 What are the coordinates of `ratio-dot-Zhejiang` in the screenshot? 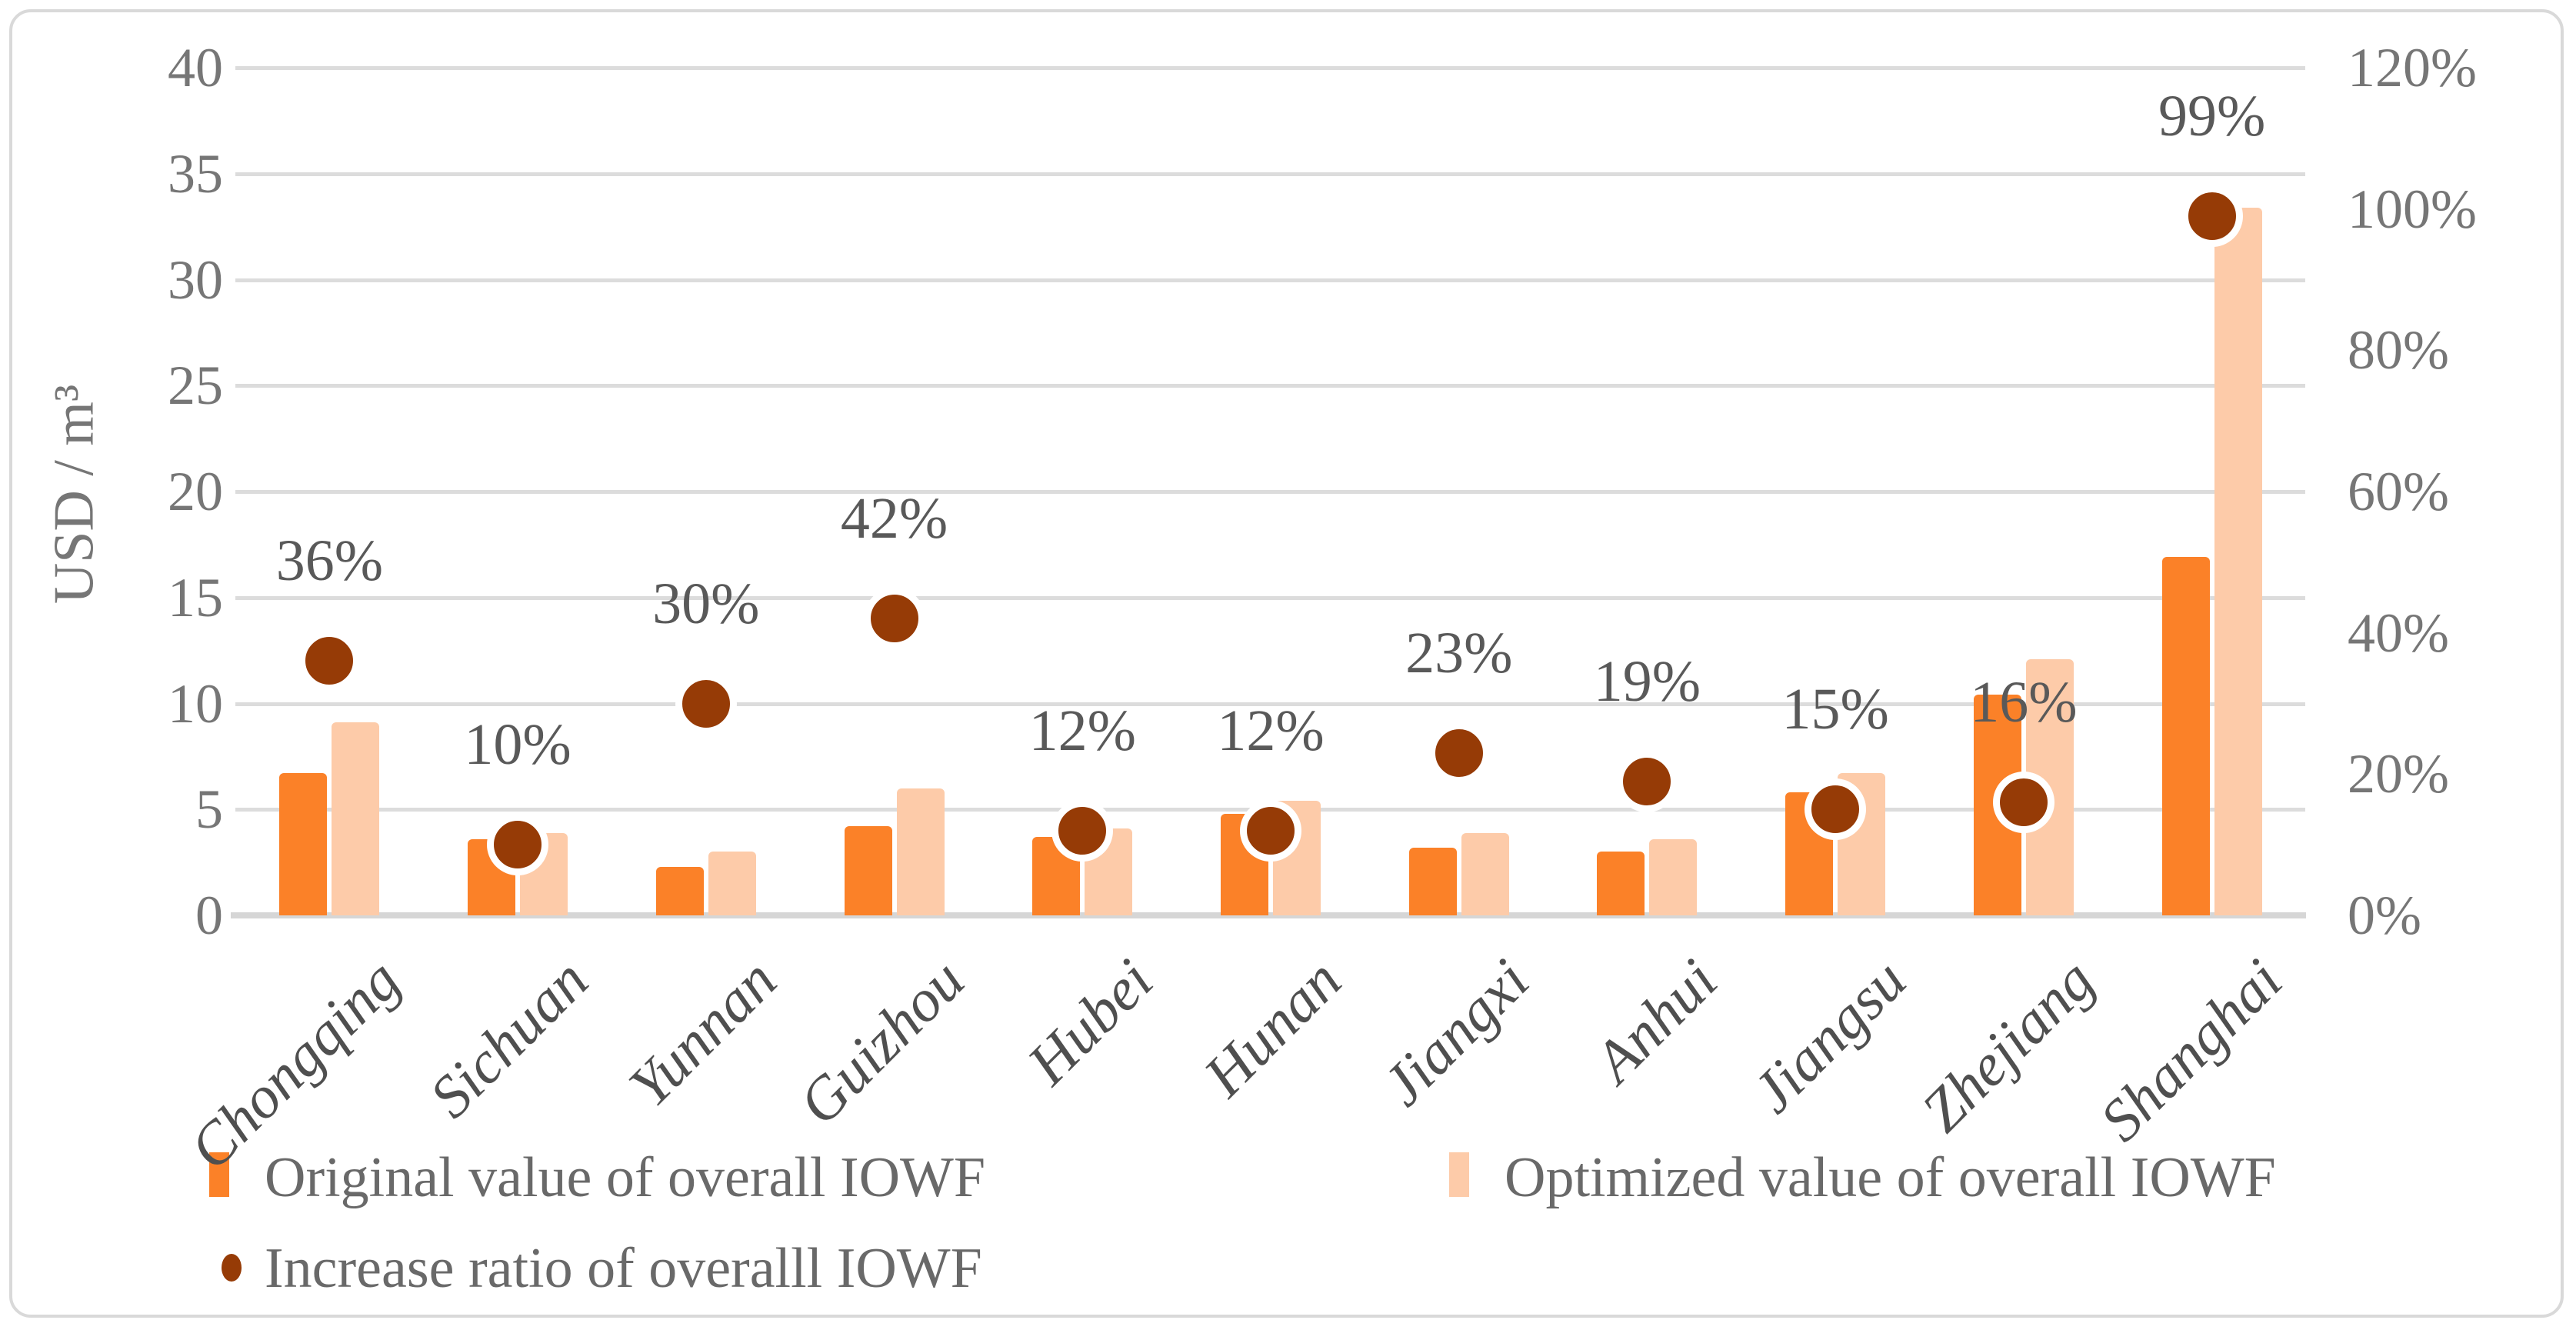 It's located at (2023, 803).